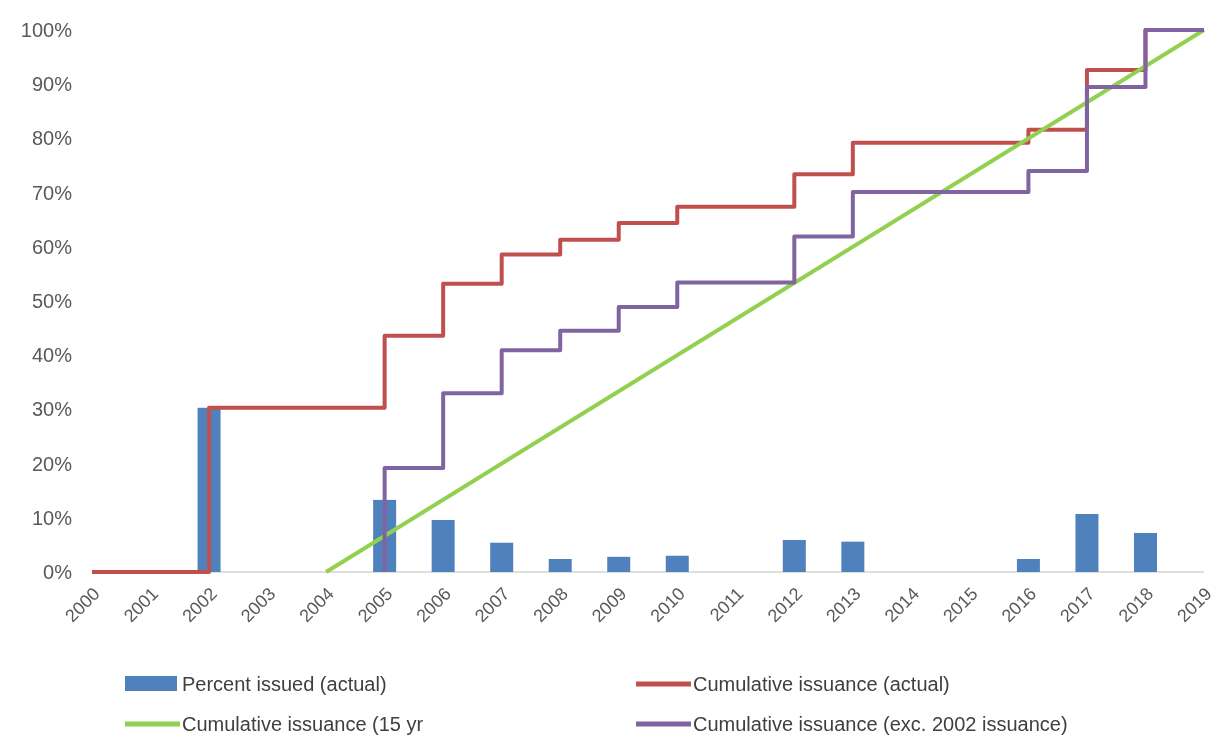 This screenshot has height=742, width=1224. I want to click on y-tick-label: 80%, so click(52, 138).